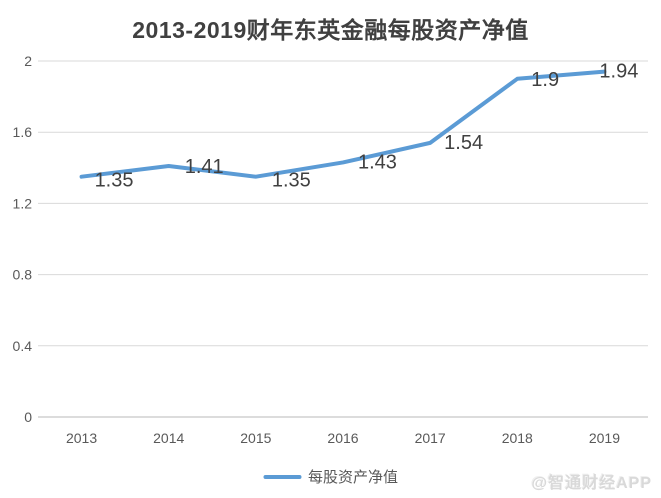 This screenshot has width=661, height=498. I want to click on legend-line-swatch-icon, so click(281, 476).